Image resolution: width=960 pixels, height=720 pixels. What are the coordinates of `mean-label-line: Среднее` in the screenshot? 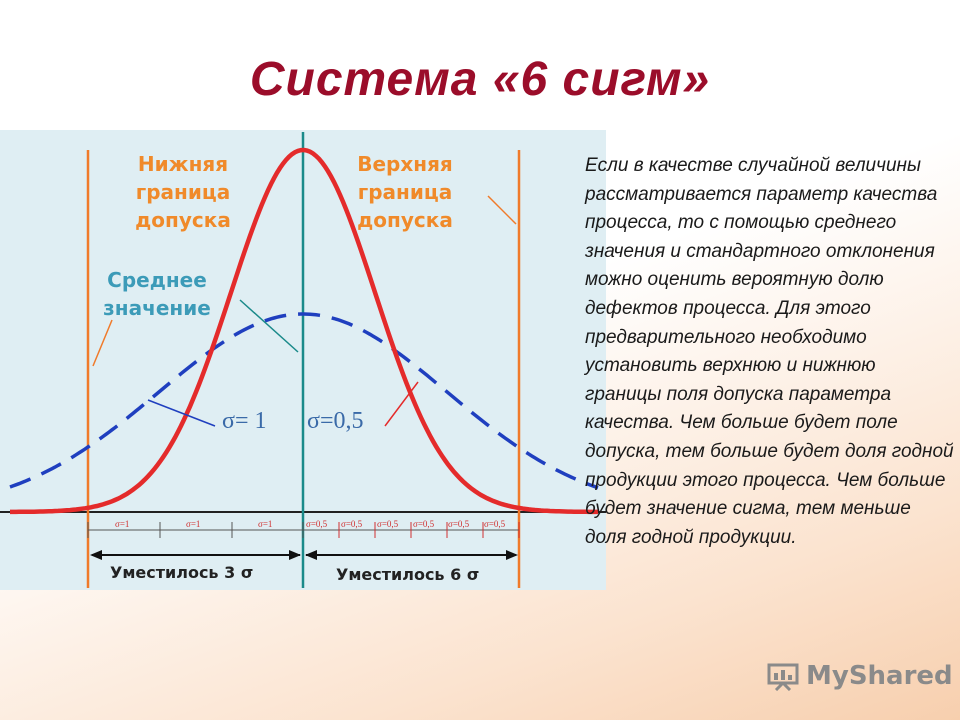 It's located at (157, 280).